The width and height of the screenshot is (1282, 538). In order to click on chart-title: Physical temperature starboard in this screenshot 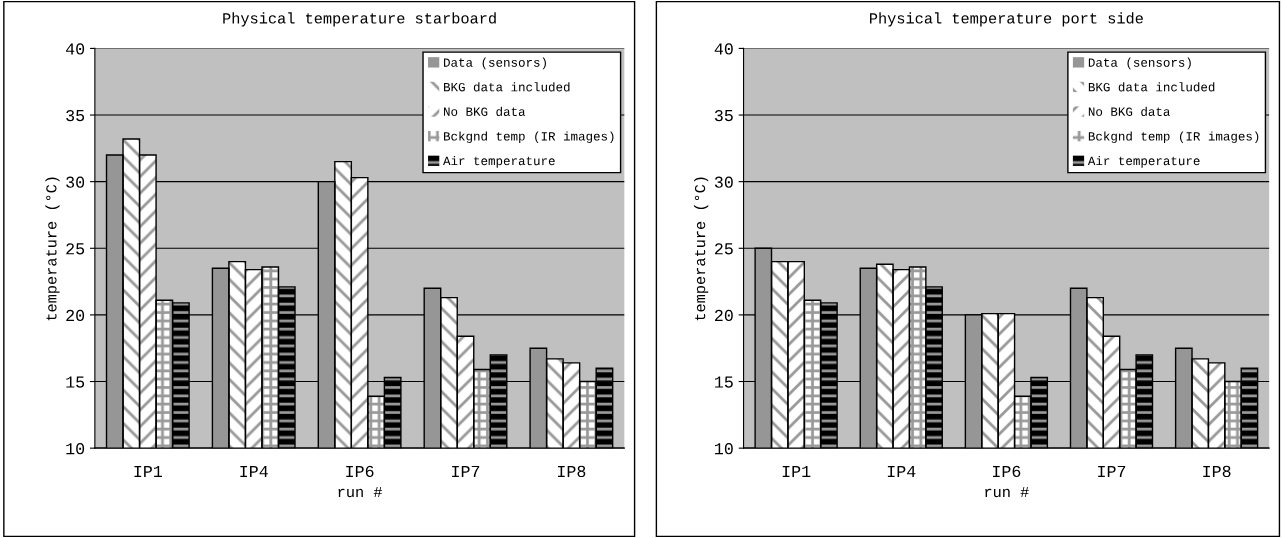, I will do `click(359, 19)`.